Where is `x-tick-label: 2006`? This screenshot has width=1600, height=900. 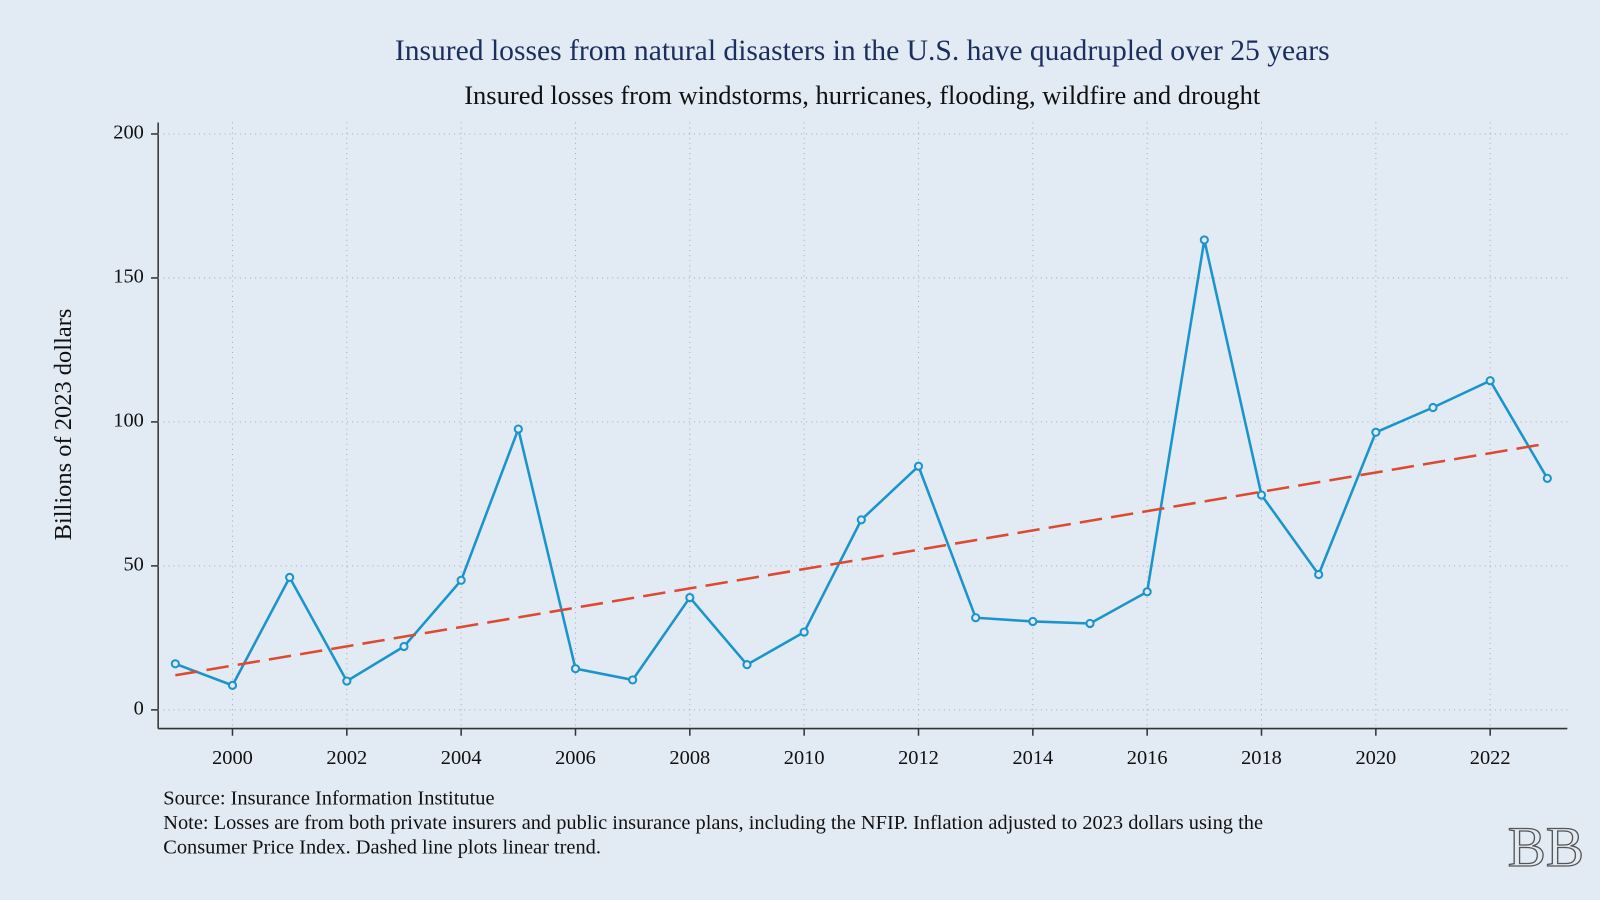 x-tick-label: 2006 is located at coordinates (575, 758).